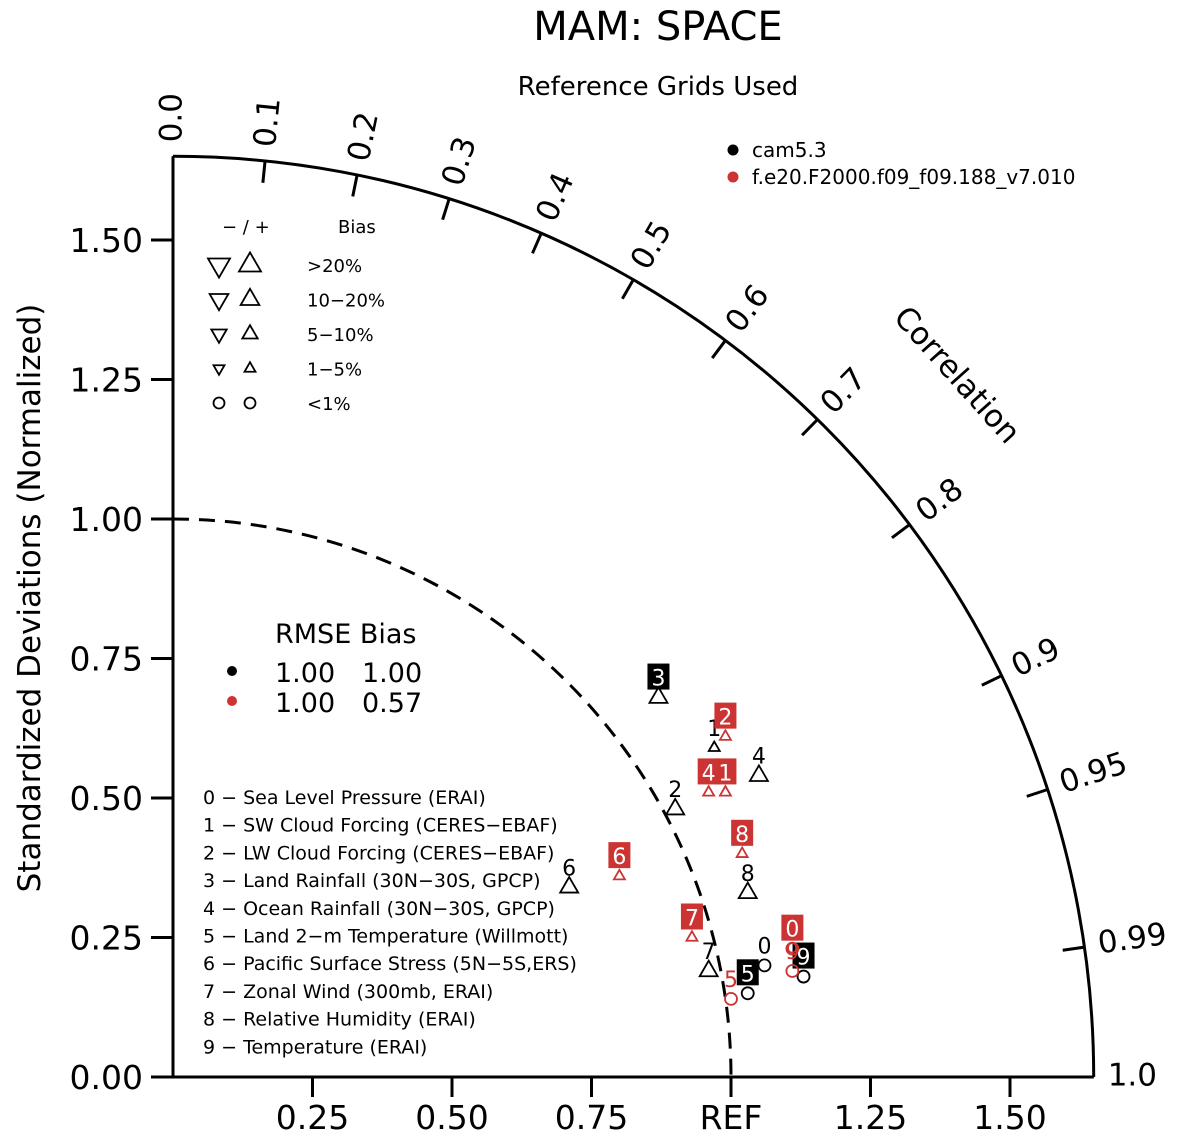  I want to click on data-point: 4, so click(708, 777).